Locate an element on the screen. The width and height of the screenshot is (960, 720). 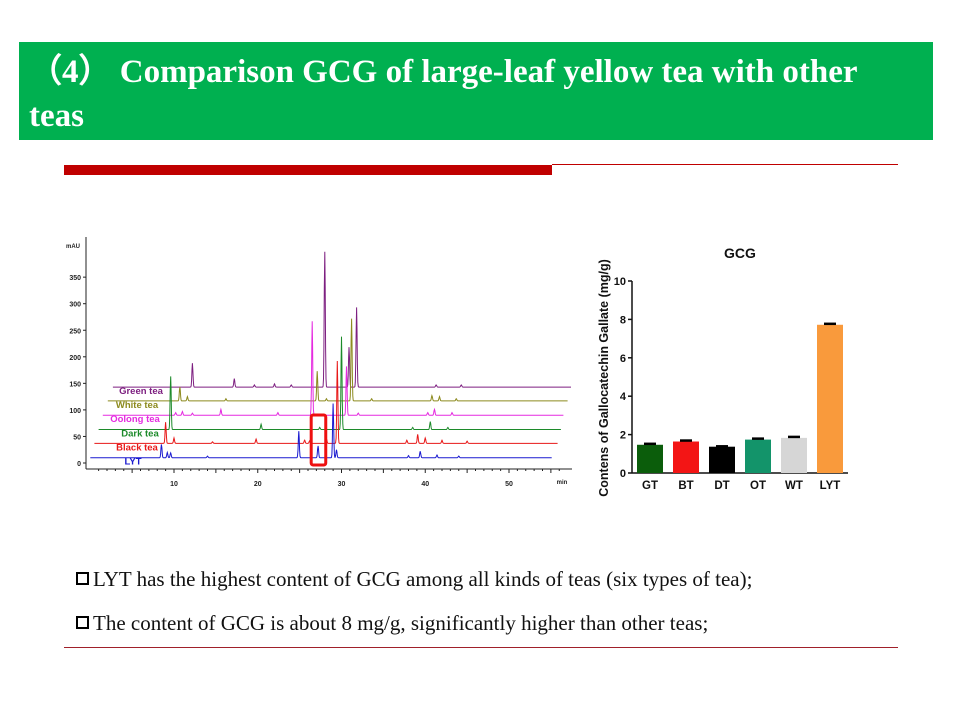
trace-green-tea is located at coordinates (341, 319).